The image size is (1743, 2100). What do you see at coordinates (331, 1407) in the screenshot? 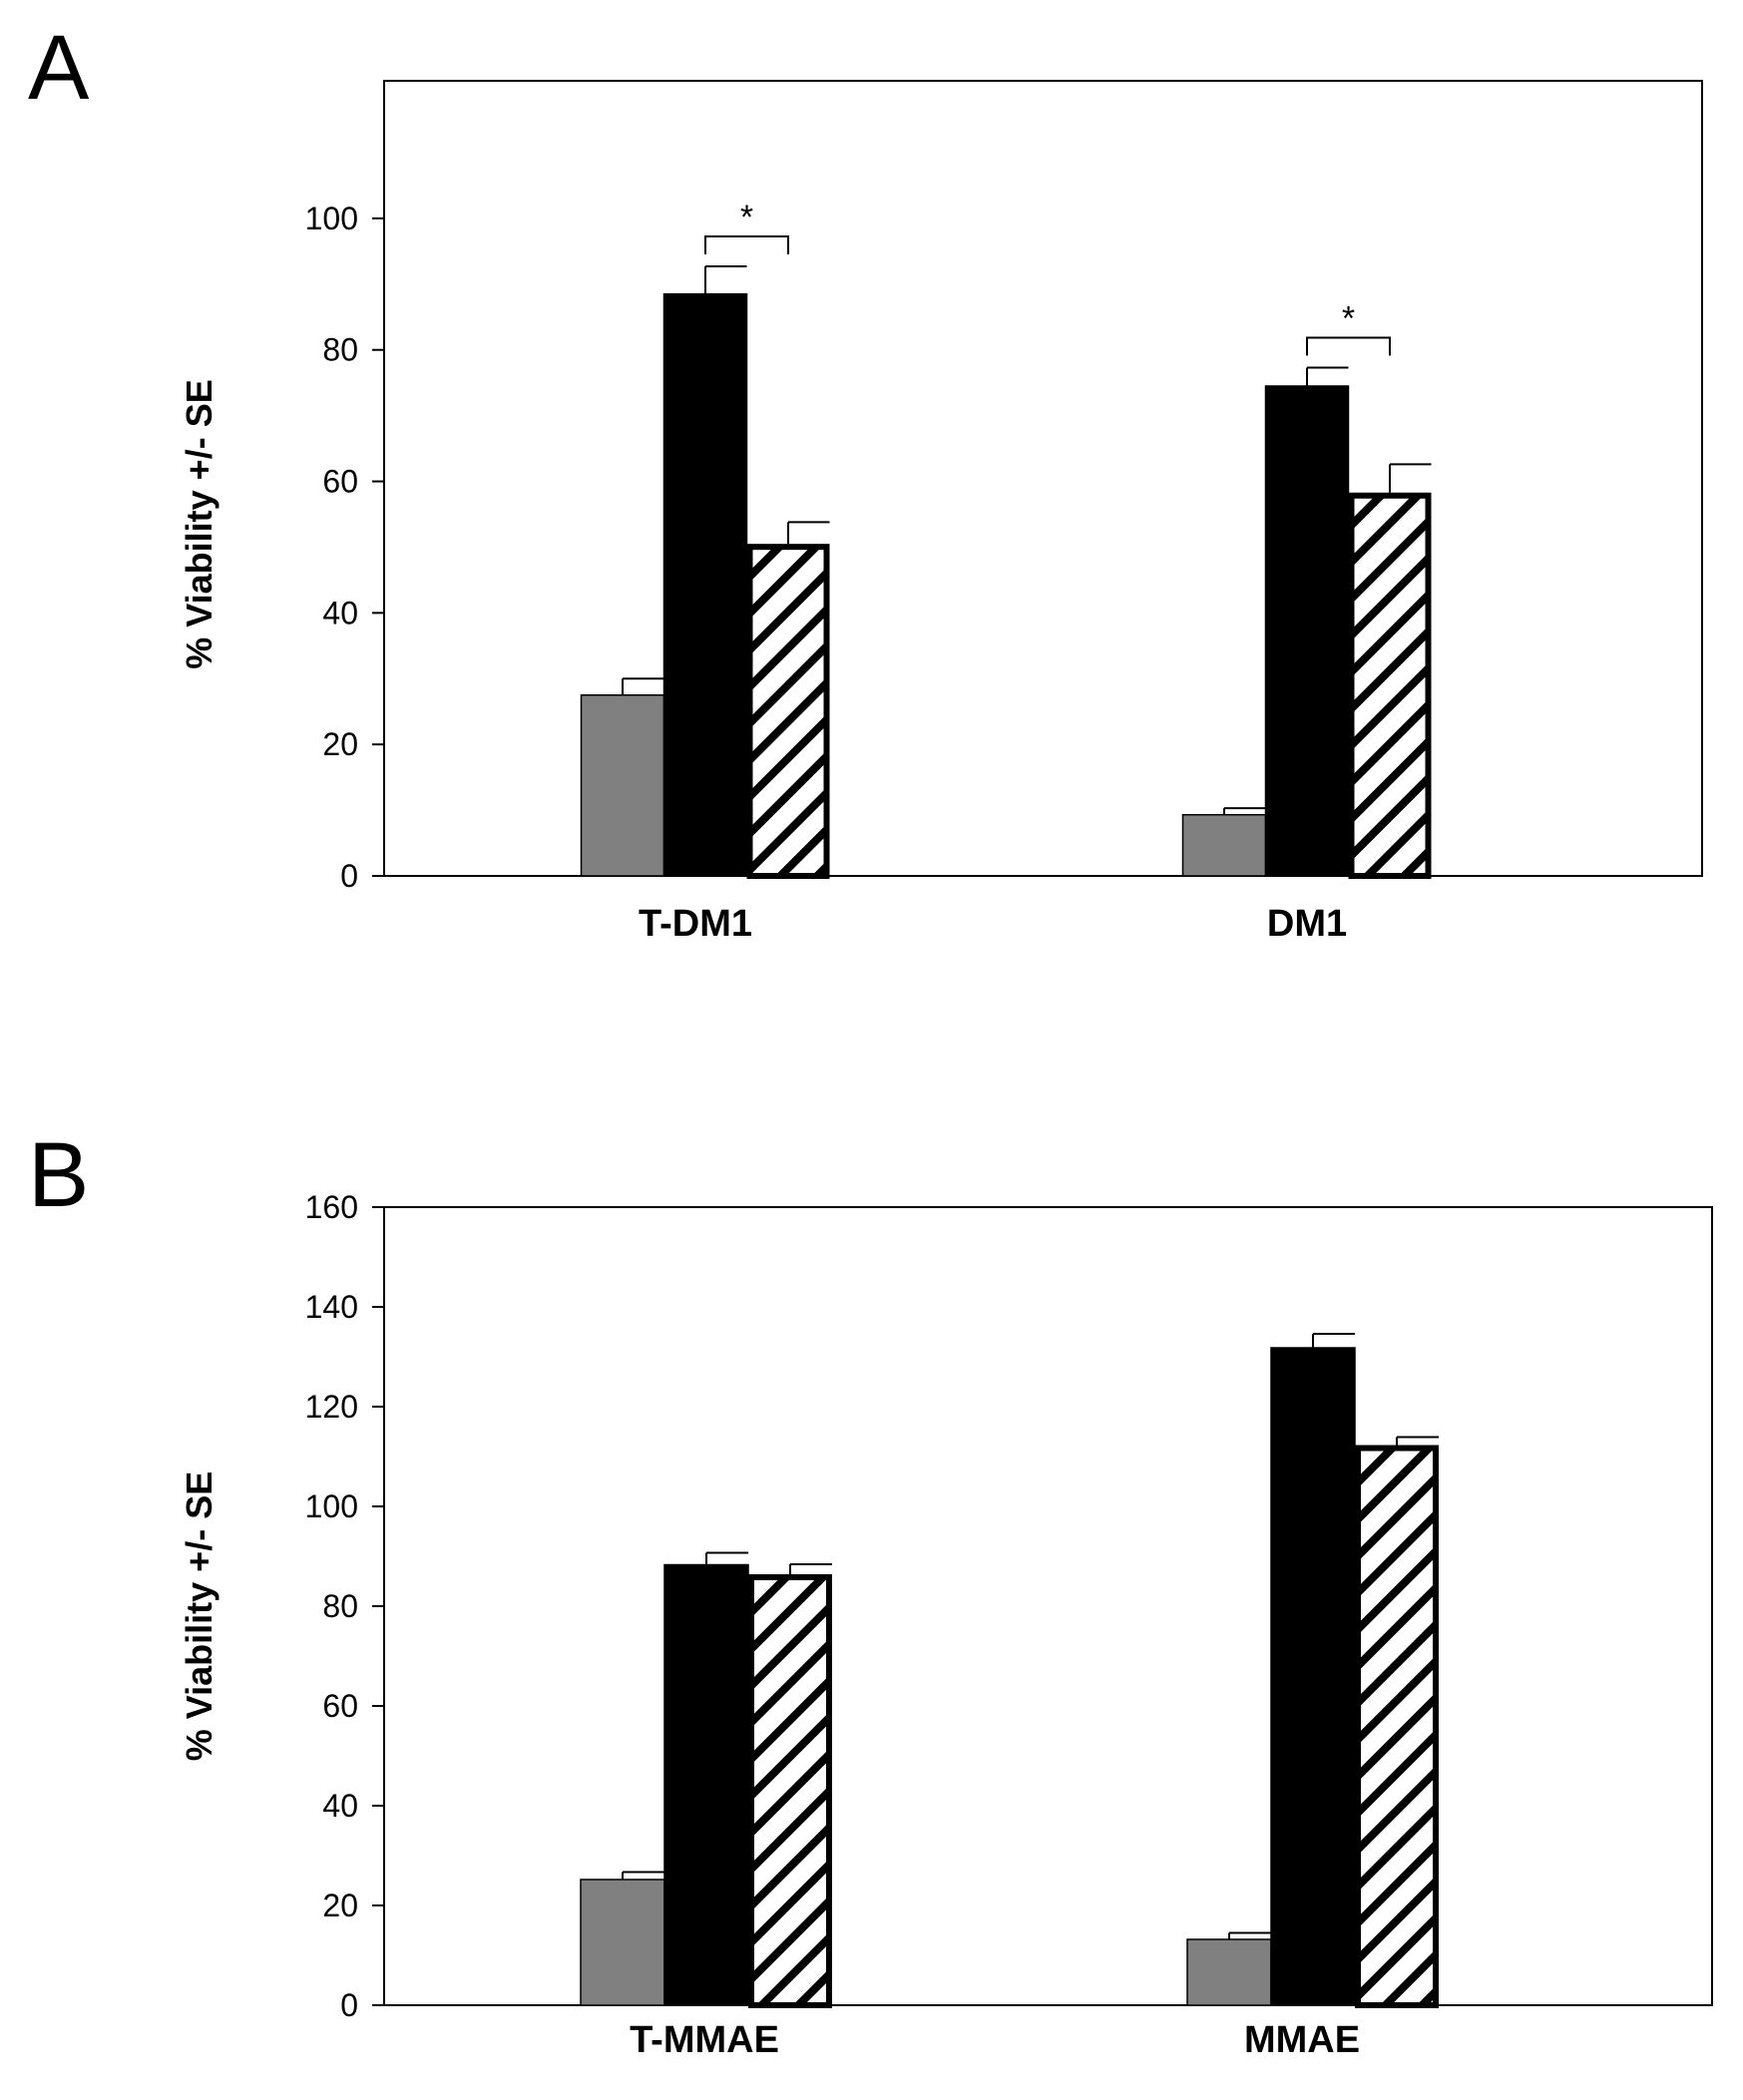
I see `y-tick-label: 120` at bounding box center [331, 1407].